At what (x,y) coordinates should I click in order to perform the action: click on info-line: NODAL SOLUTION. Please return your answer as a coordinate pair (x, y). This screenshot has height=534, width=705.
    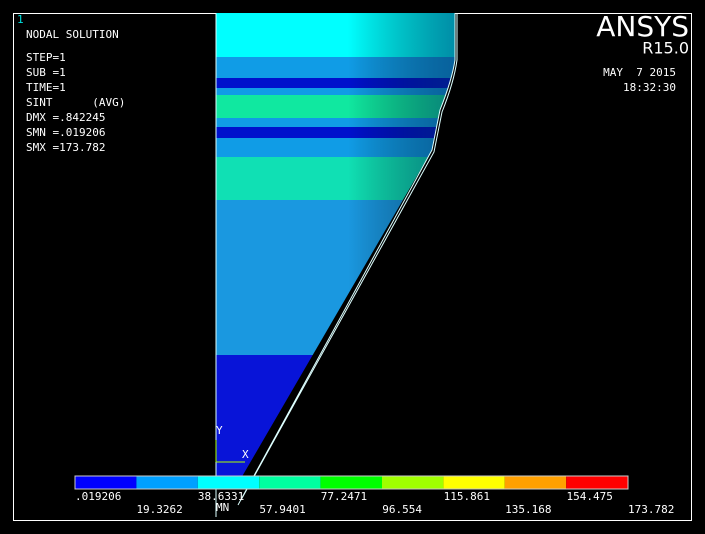
    Looking at the image, I should click on (72, 34).